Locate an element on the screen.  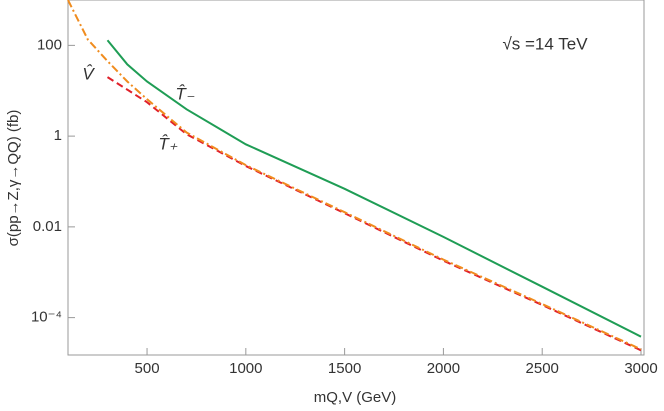
x-tick-label: 500 is located at coordinates (147, 368).